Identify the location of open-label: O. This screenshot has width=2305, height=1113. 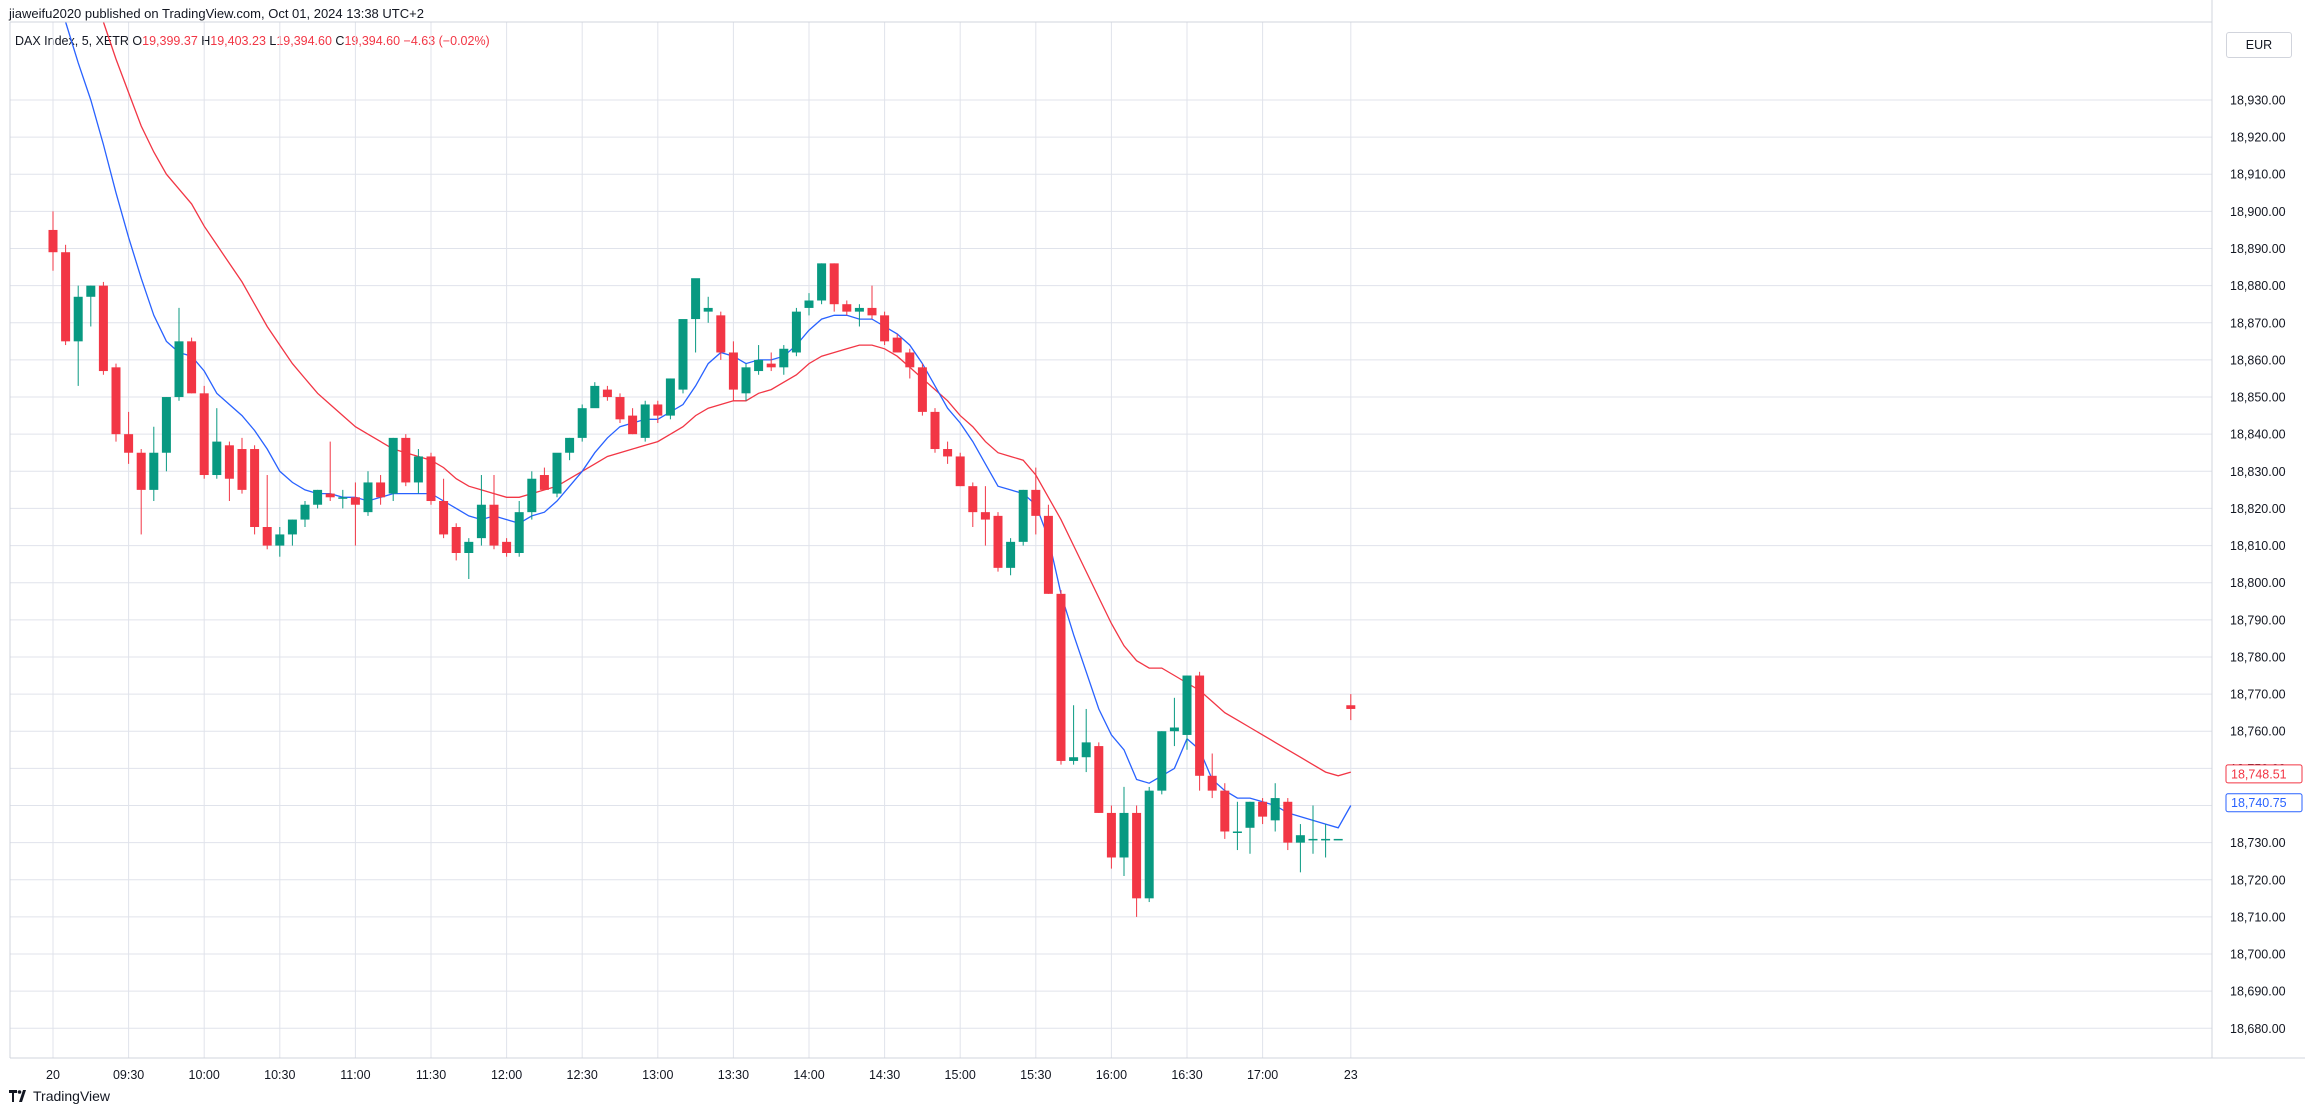
(137, 41).